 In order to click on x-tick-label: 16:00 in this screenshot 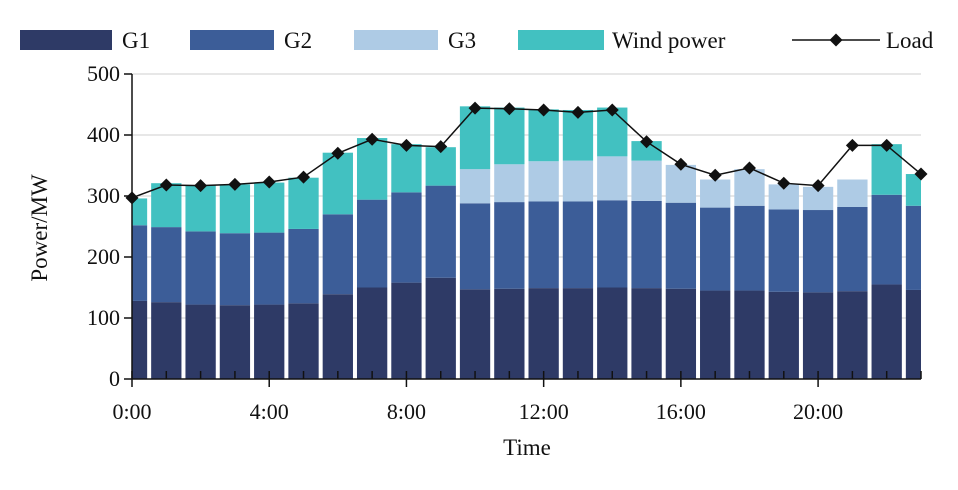, I will do `click(681, 411)`.